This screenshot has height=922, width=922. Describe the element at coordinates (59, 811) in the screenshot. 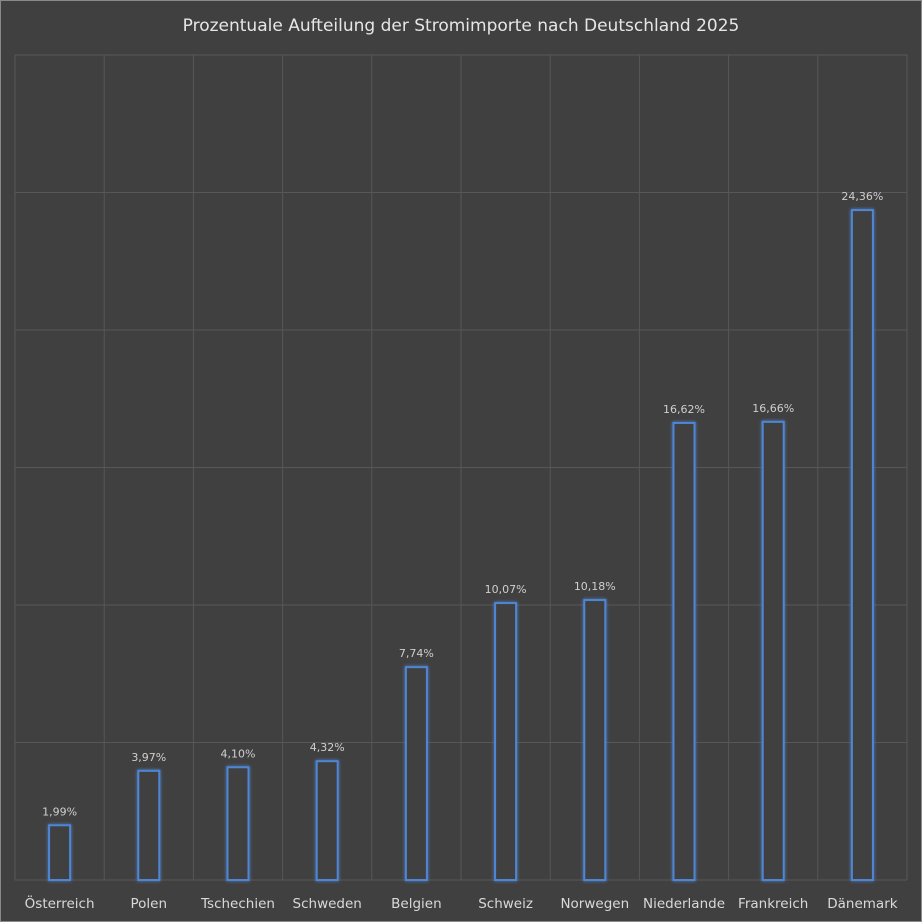

I see `data-label: 1,99%` at that location.